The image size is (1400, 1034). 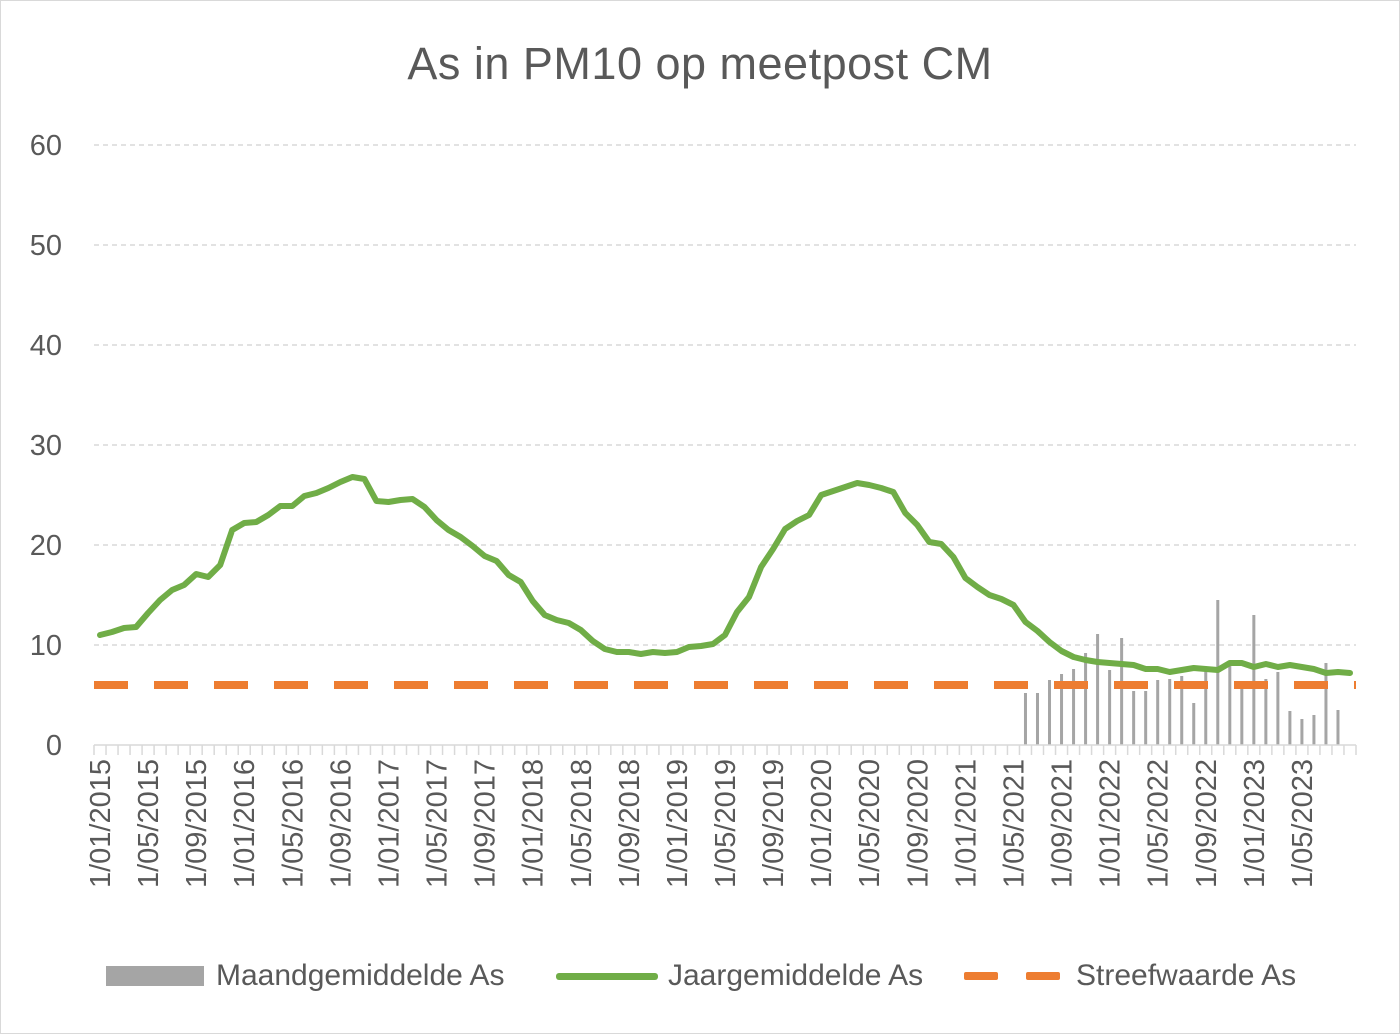 I want to click on x-tick-label: 1/01/2023, so click(x=1255, y=823).